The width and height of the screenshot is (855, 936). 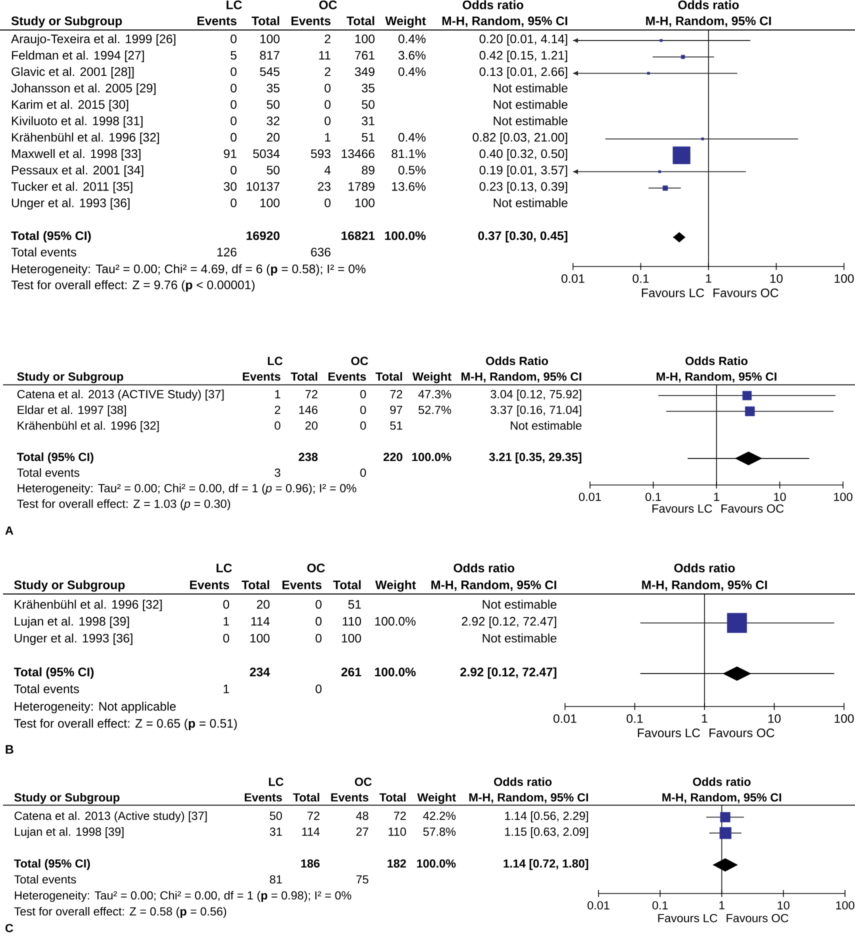 What do you see at coordinates (362, 816) in the screenshot?
I see `data-label: 48` at bounding box center [362, 816].